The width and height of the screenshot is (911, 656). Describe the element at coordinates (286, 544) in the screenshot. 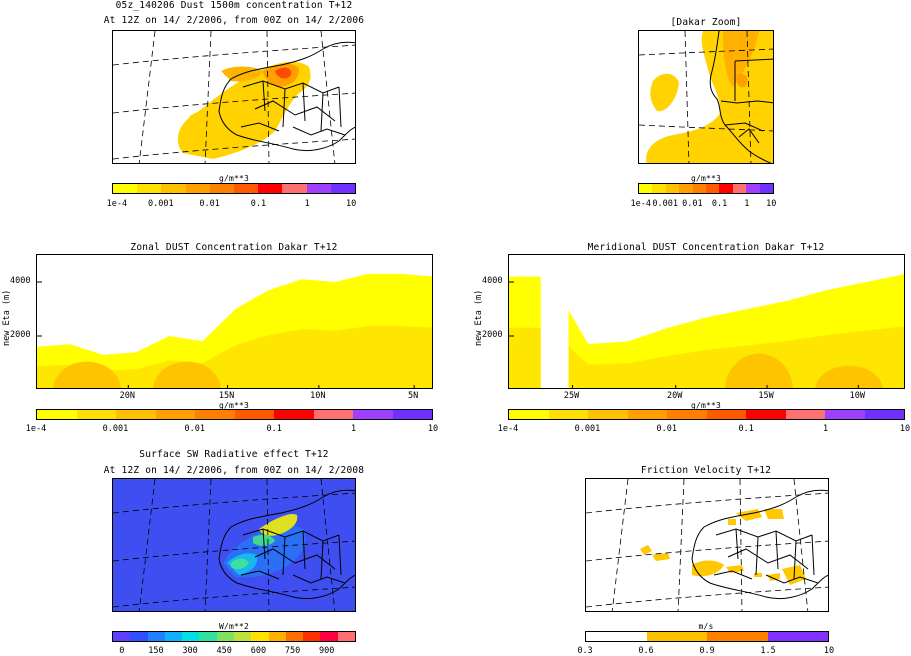

I see `sw-coastlines` at that location.